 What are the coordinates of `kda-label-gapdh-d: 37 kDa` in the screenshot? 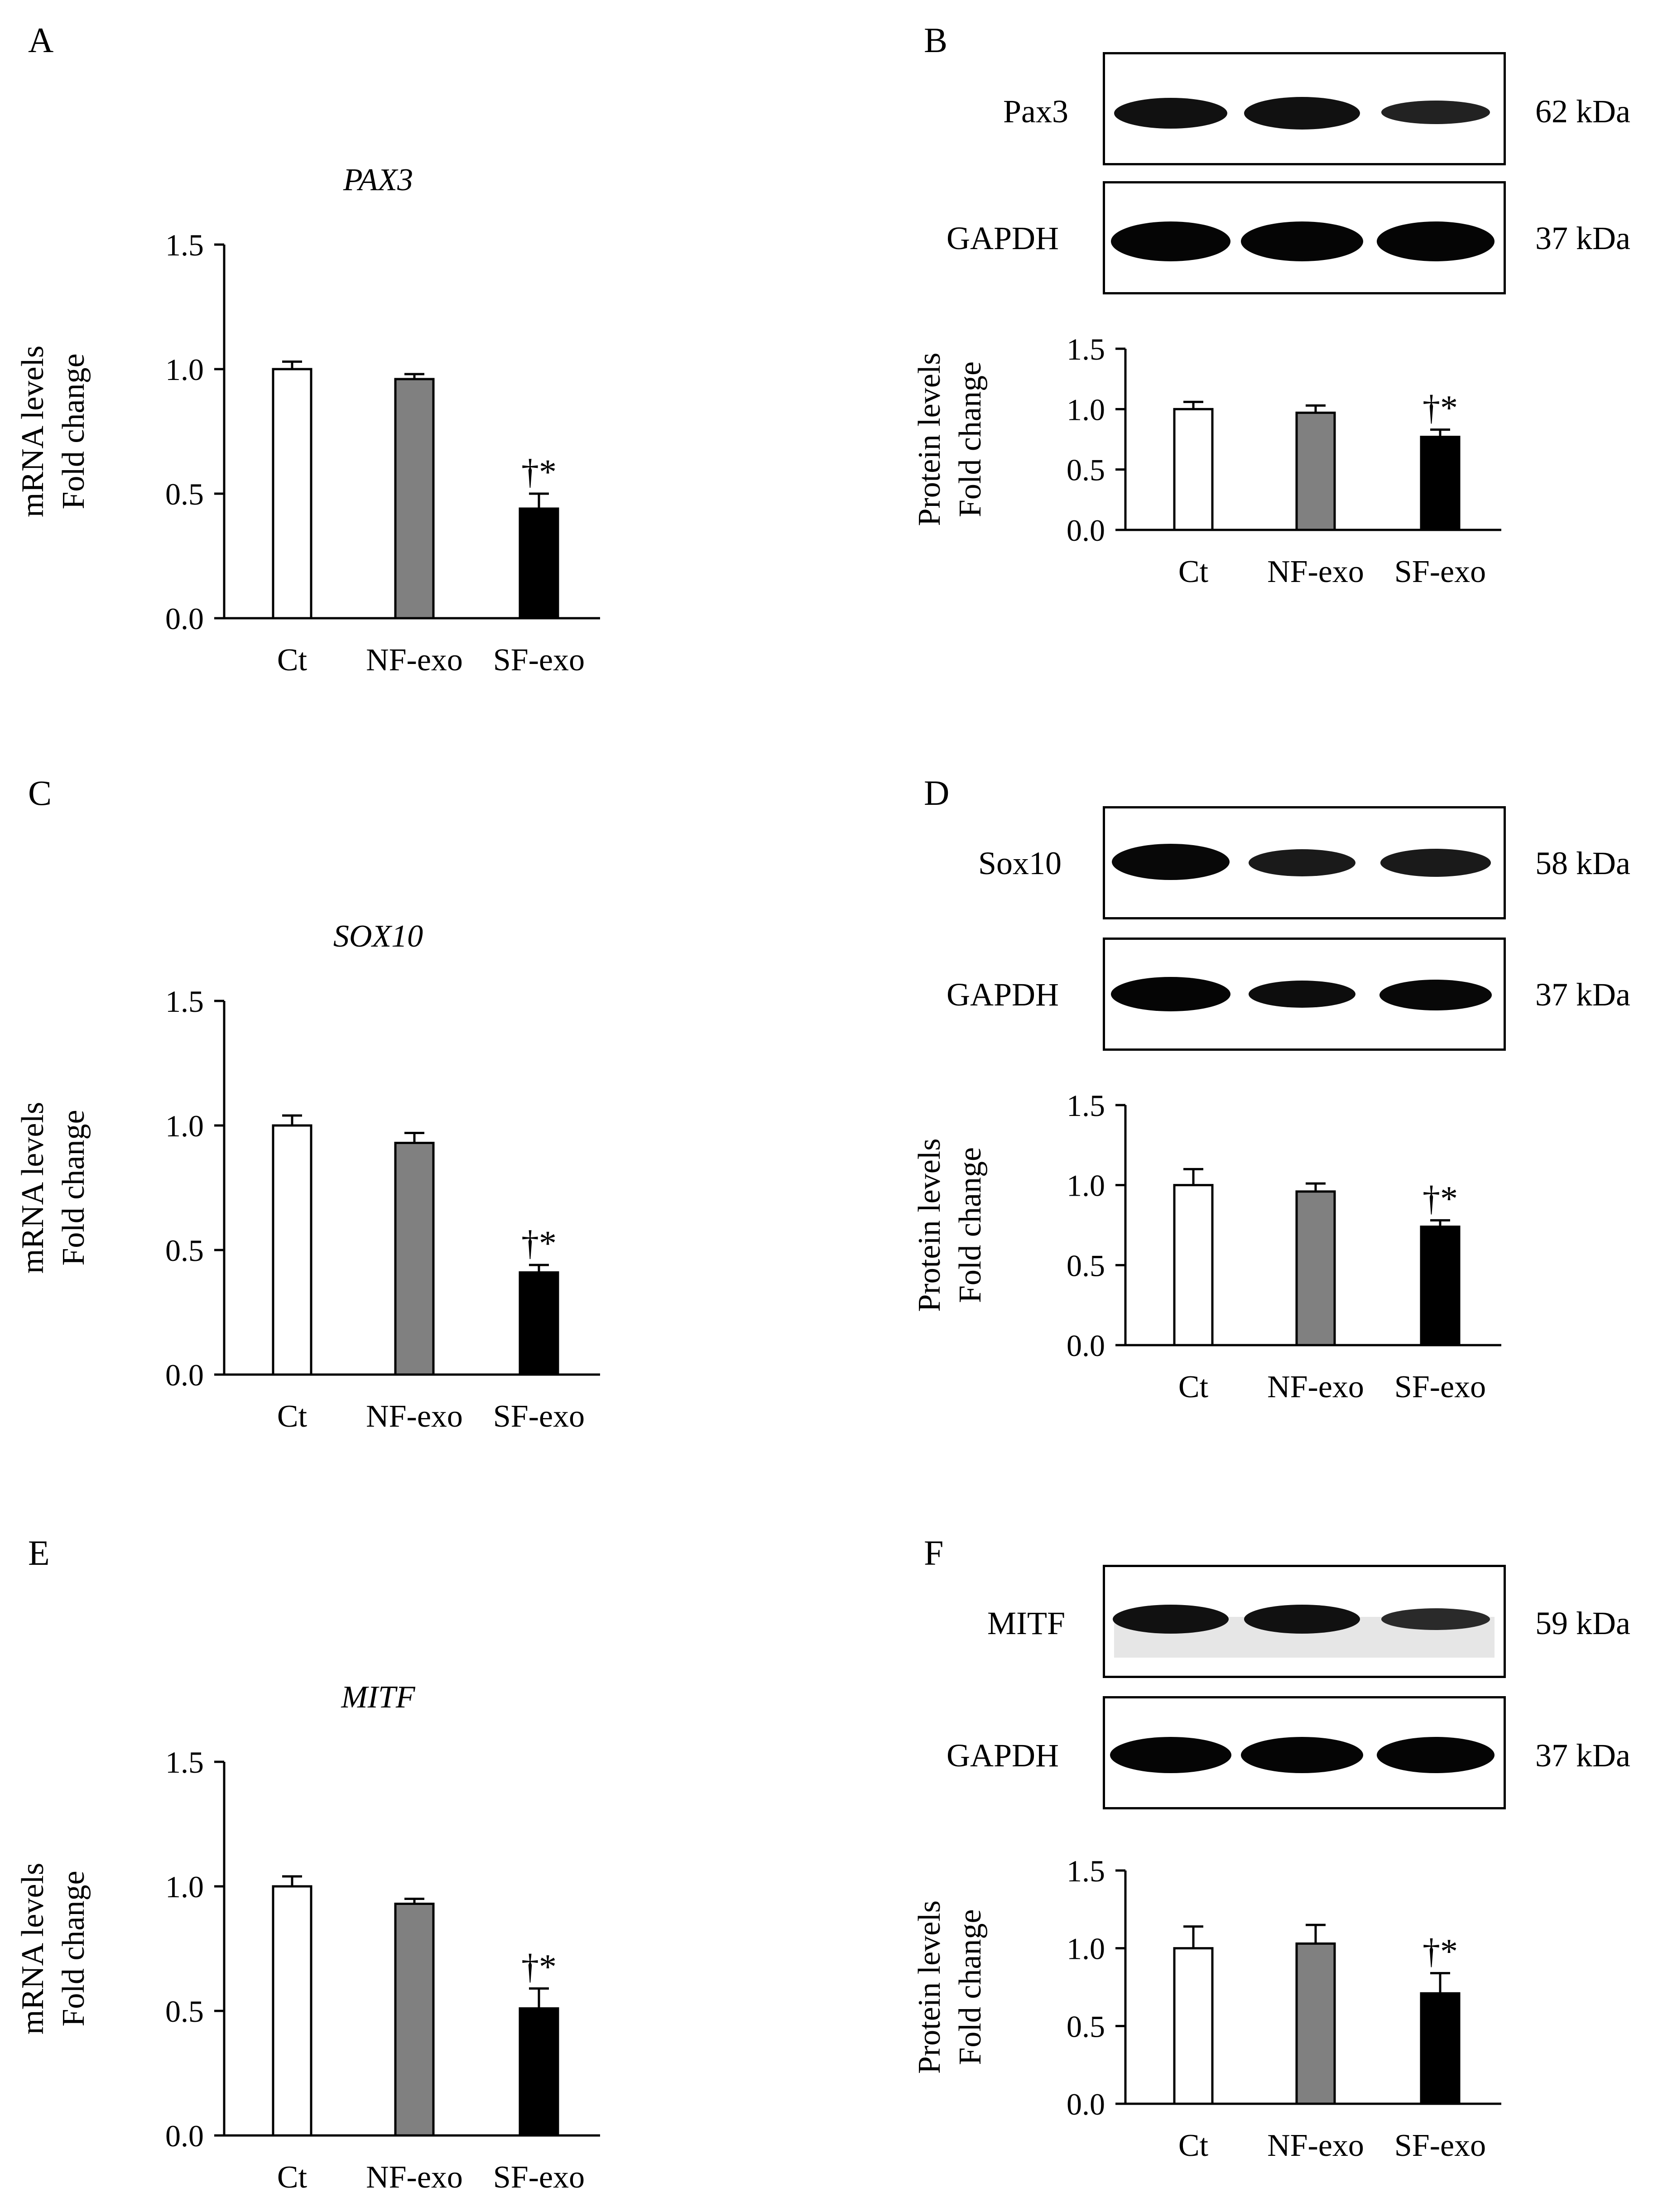 It's located at (1582, 994).